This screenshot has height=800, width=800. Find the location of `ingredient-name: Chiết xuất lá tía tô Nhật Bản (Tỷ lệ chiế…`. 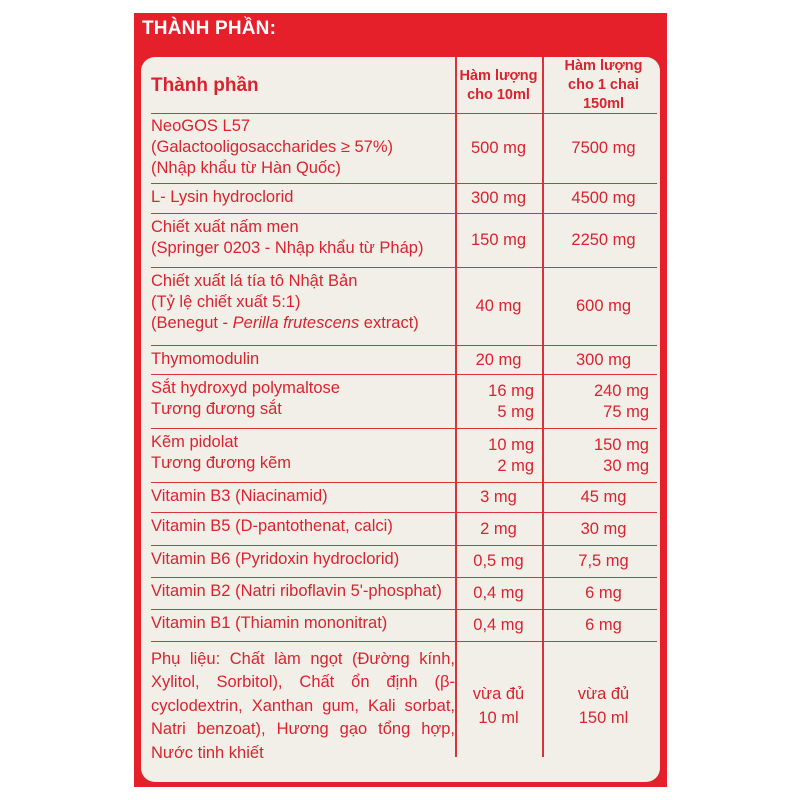

ingredient-name: Chiết xuất lá tía tô Nhật Bản (Tỷ lệ chiế… is located at coordinates (303, 307).